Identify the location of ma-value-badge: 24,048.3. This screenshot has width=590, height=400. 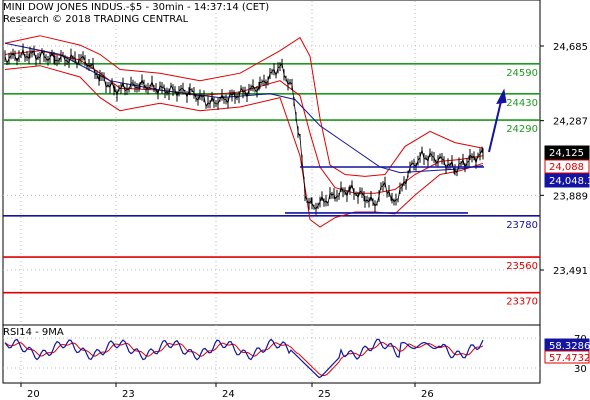
(569, 181).